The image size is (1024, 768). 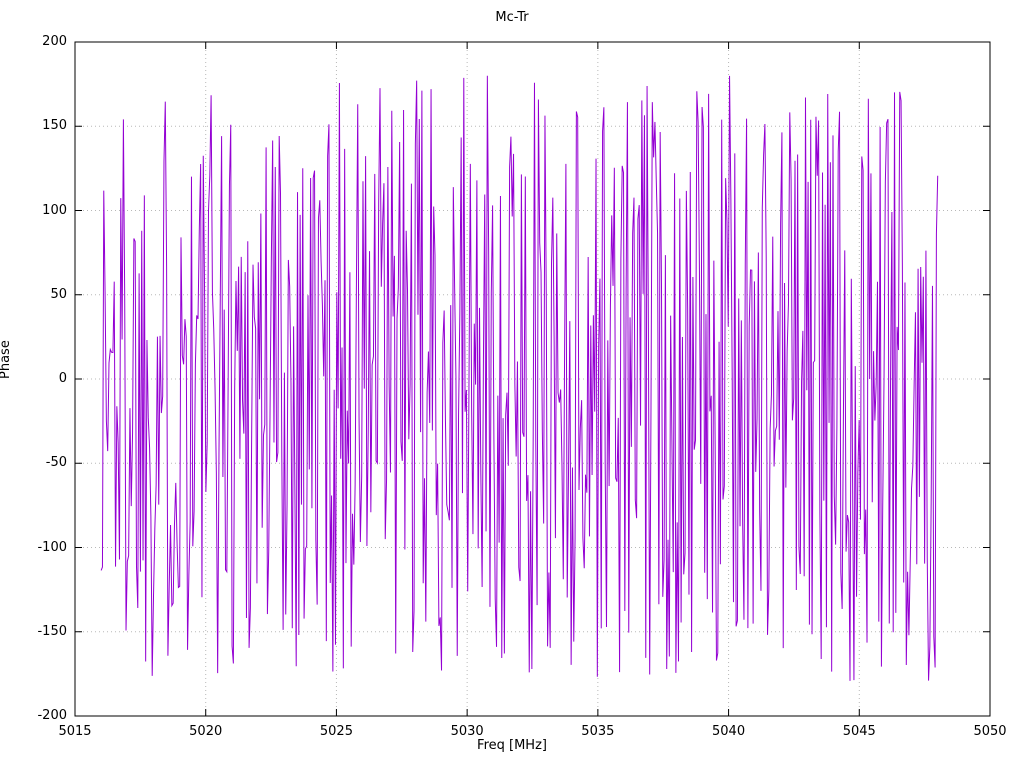 I want to click on x-tick-label: 5025, so click(x=336, y=731).